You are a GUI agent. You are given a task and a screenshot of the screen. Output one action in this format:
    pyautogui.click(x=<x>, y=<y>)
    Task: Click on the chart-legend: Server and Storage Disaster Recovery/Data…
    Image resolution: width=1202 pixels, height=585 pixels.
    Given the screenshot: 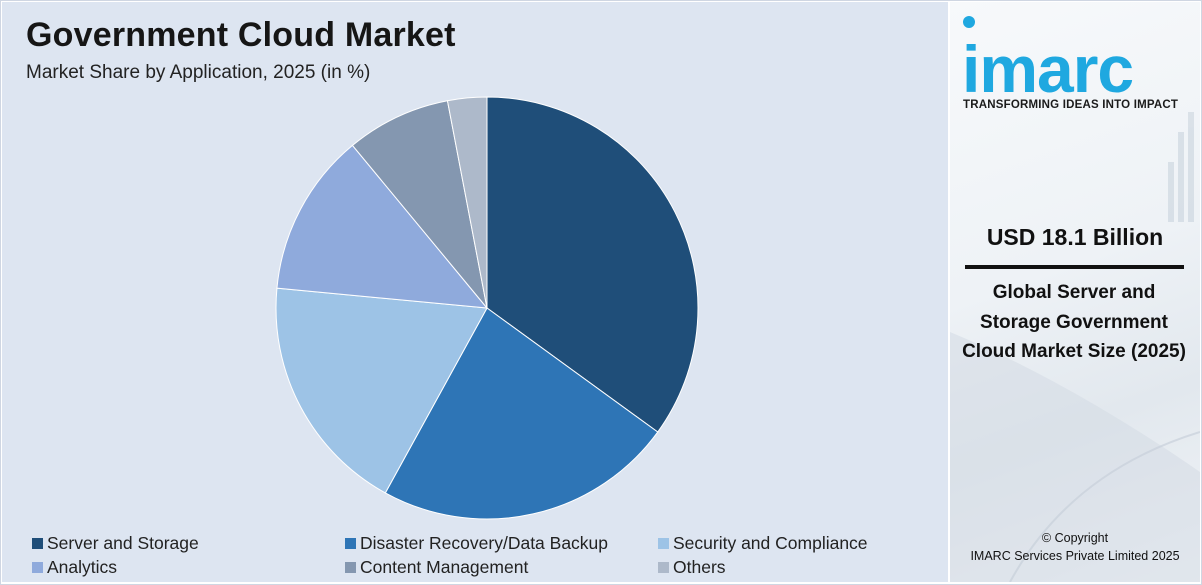 What is the action you would take?
    pyautogui.click(x=482, y=555)
    